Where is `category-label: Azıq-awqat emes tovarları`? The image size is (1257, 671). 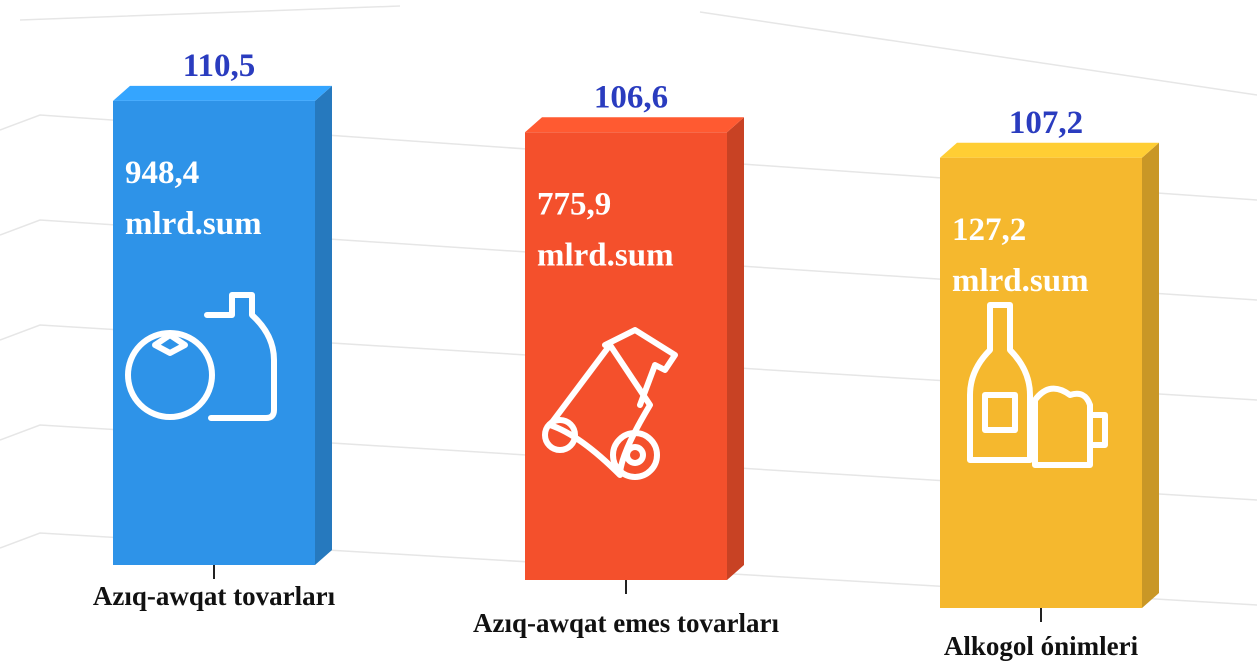 category-label: Azıq-awqat emes tovarları is located at coordinates (626, 623).